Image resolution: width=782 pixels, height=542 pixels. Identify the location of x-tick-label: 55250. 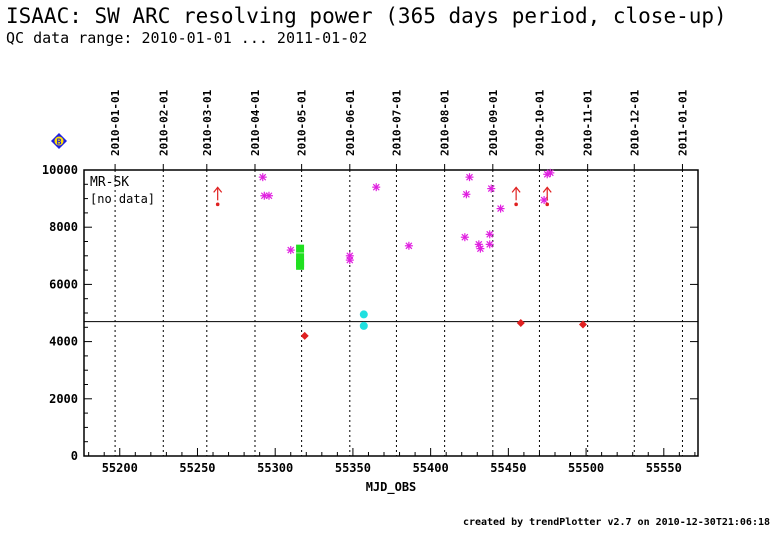
(197, 468).